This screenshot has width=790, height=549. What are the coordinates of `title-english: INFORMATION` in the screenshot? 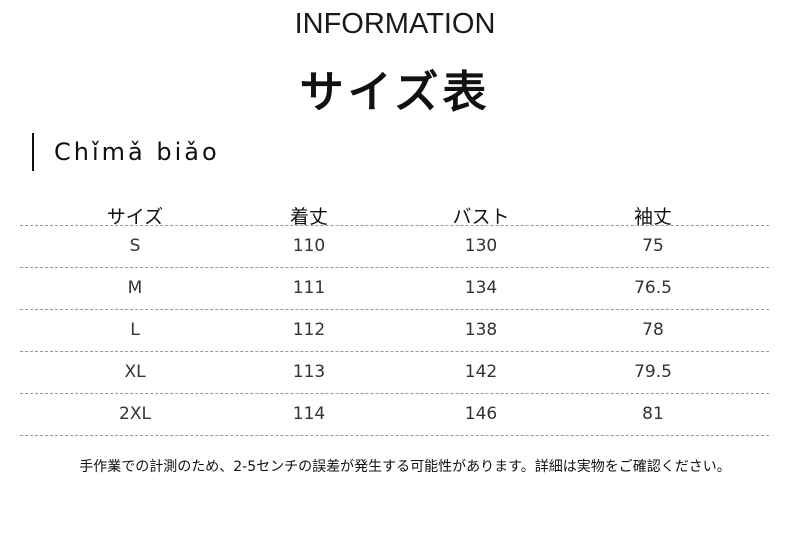 It's located at (395, 24).